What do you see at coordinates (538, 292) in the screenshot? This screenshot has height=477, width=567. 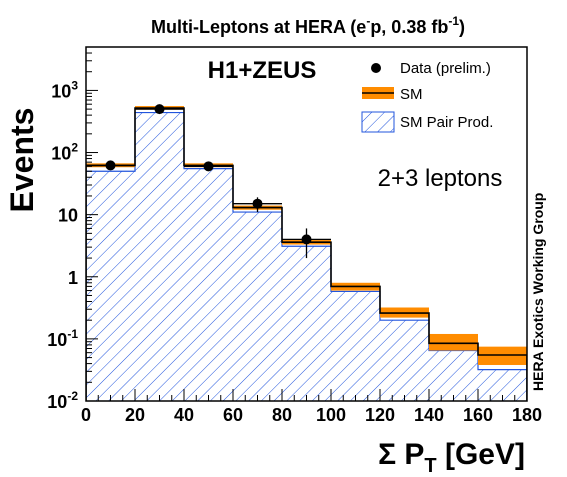 I see `side-label: HERA Exotics Working Group` at bounding box center [538, 292].